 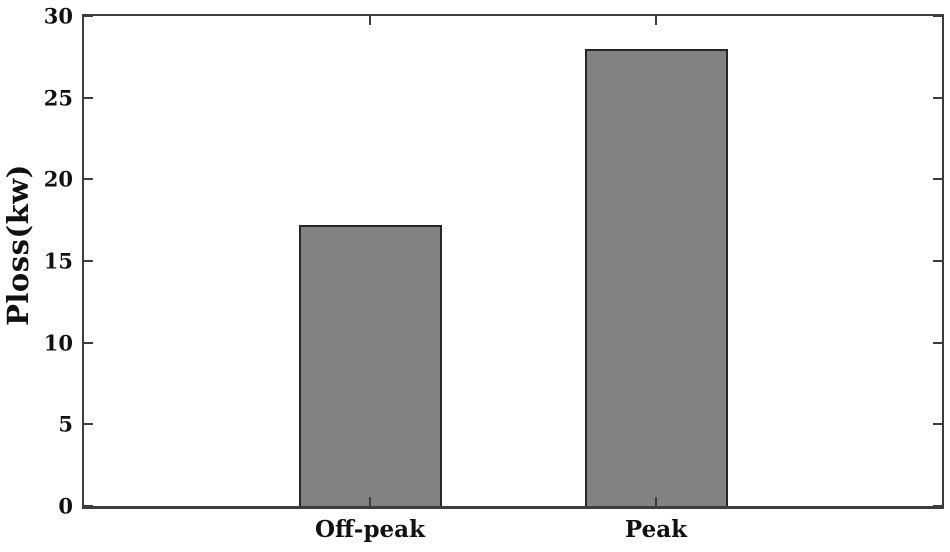 I want to click on y-tick-label: 20, so click(x=58, y=179).